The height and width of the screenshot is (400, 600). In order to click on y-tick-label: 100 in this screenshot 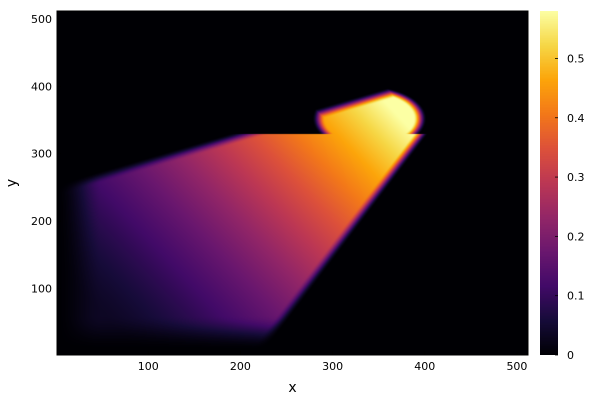, I will do `click(41, 288)`.